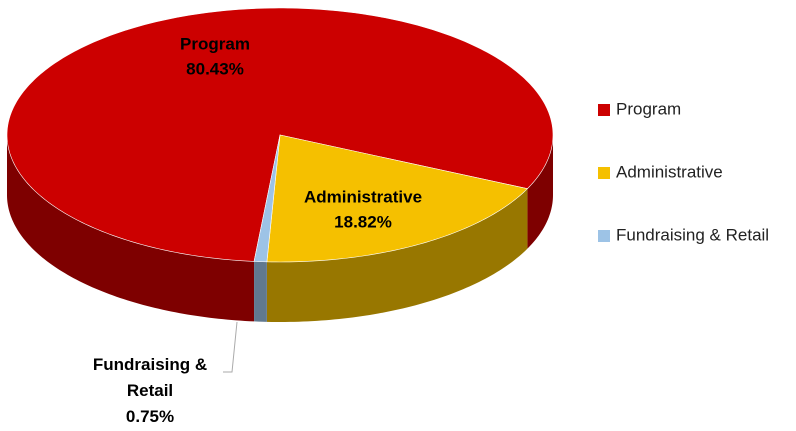 The height and width of the screenshot is (431, 796). What do you see at coordinates (363, 221) in the screenshot?
I see `slice-value-label: 18.82%` at bounding box center [363, 221].